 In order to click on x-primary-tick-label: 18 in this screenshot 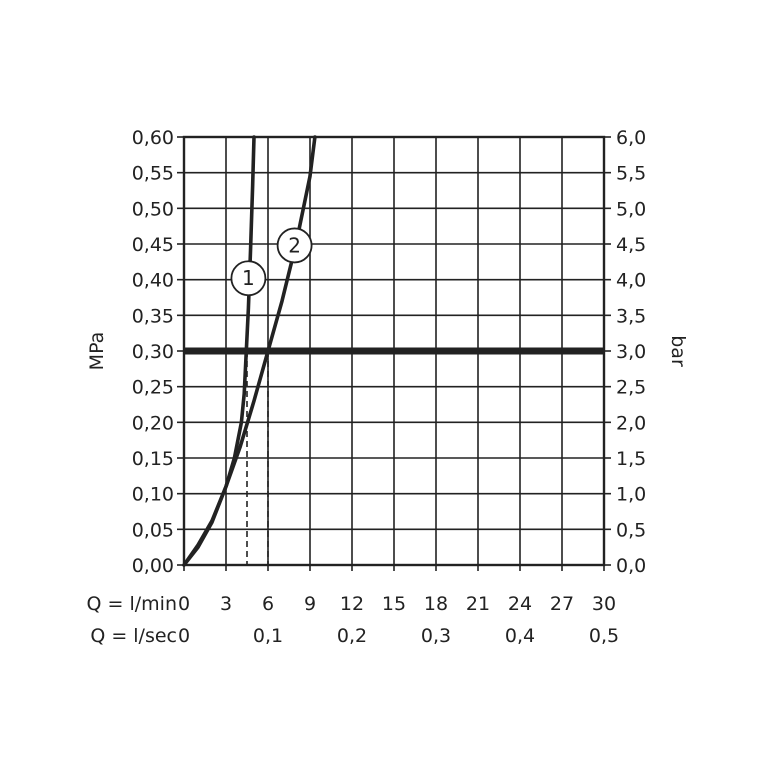, I will do `click(436, 604)`.